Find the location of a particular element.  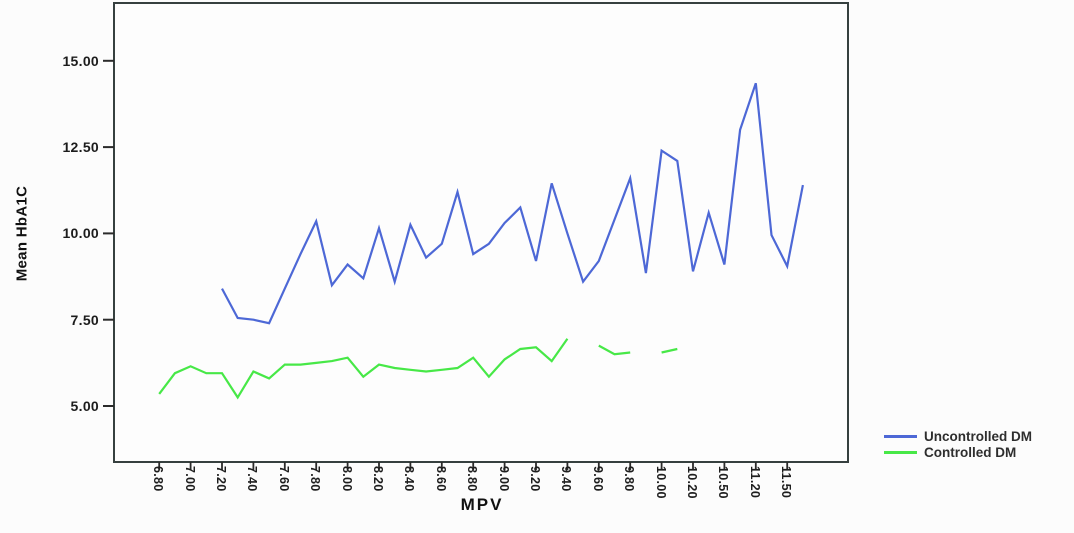

x-tick-label: 6.80 is located at coordinates (158, 479).